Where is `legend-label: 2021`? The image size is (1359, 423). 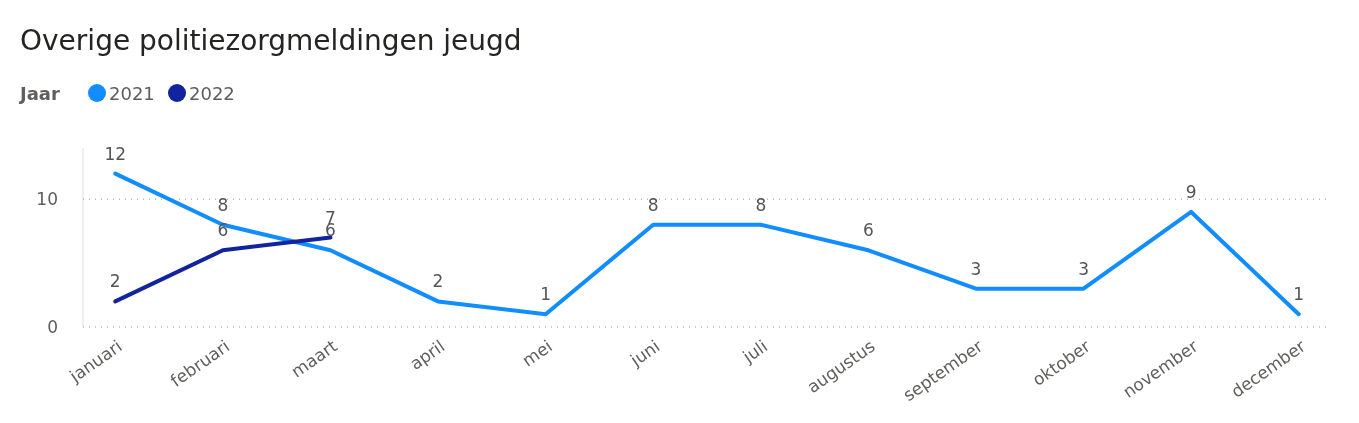 legend-label: 2021 is located at coordinates (132, 93).